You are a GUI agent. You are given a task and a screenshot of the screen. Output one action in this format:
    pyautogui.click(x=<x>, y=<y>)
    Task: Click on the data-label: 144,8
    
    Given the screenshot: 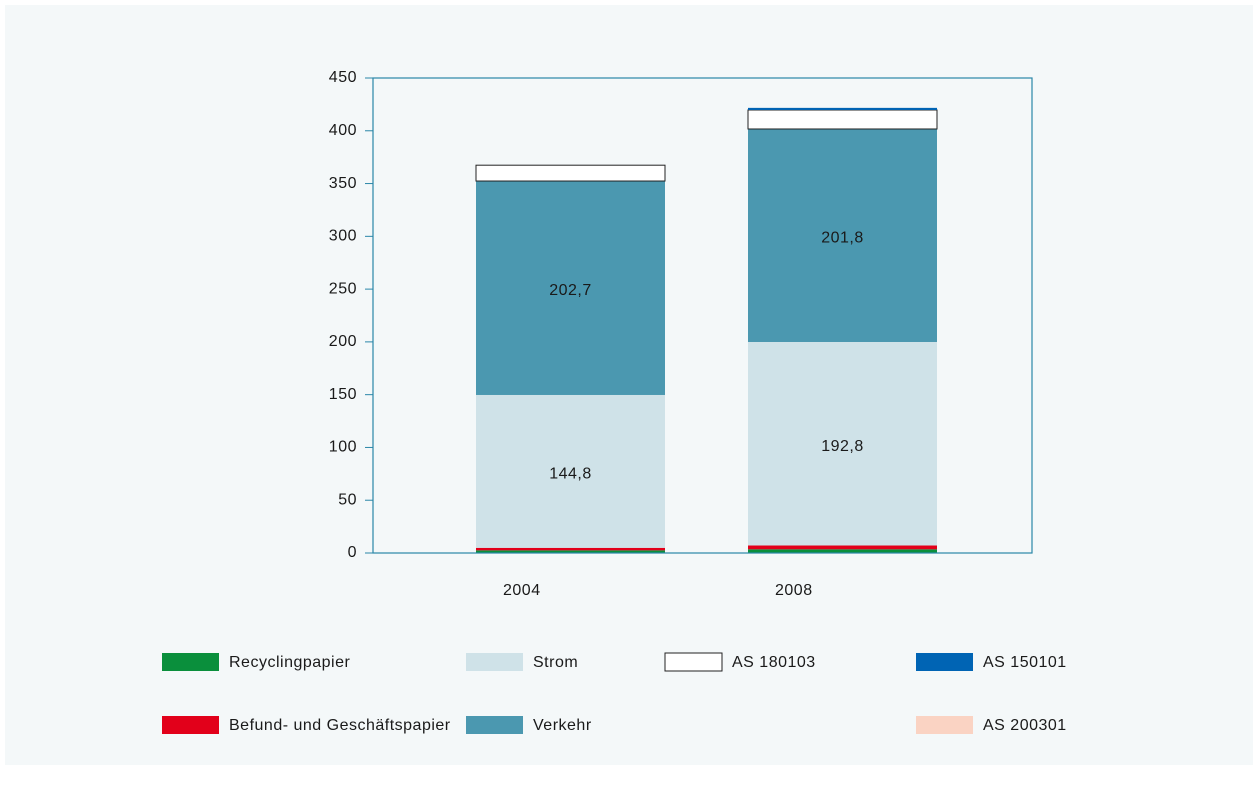 What is the action you would take?
    pyautogui.click(x=570, y=474)
    